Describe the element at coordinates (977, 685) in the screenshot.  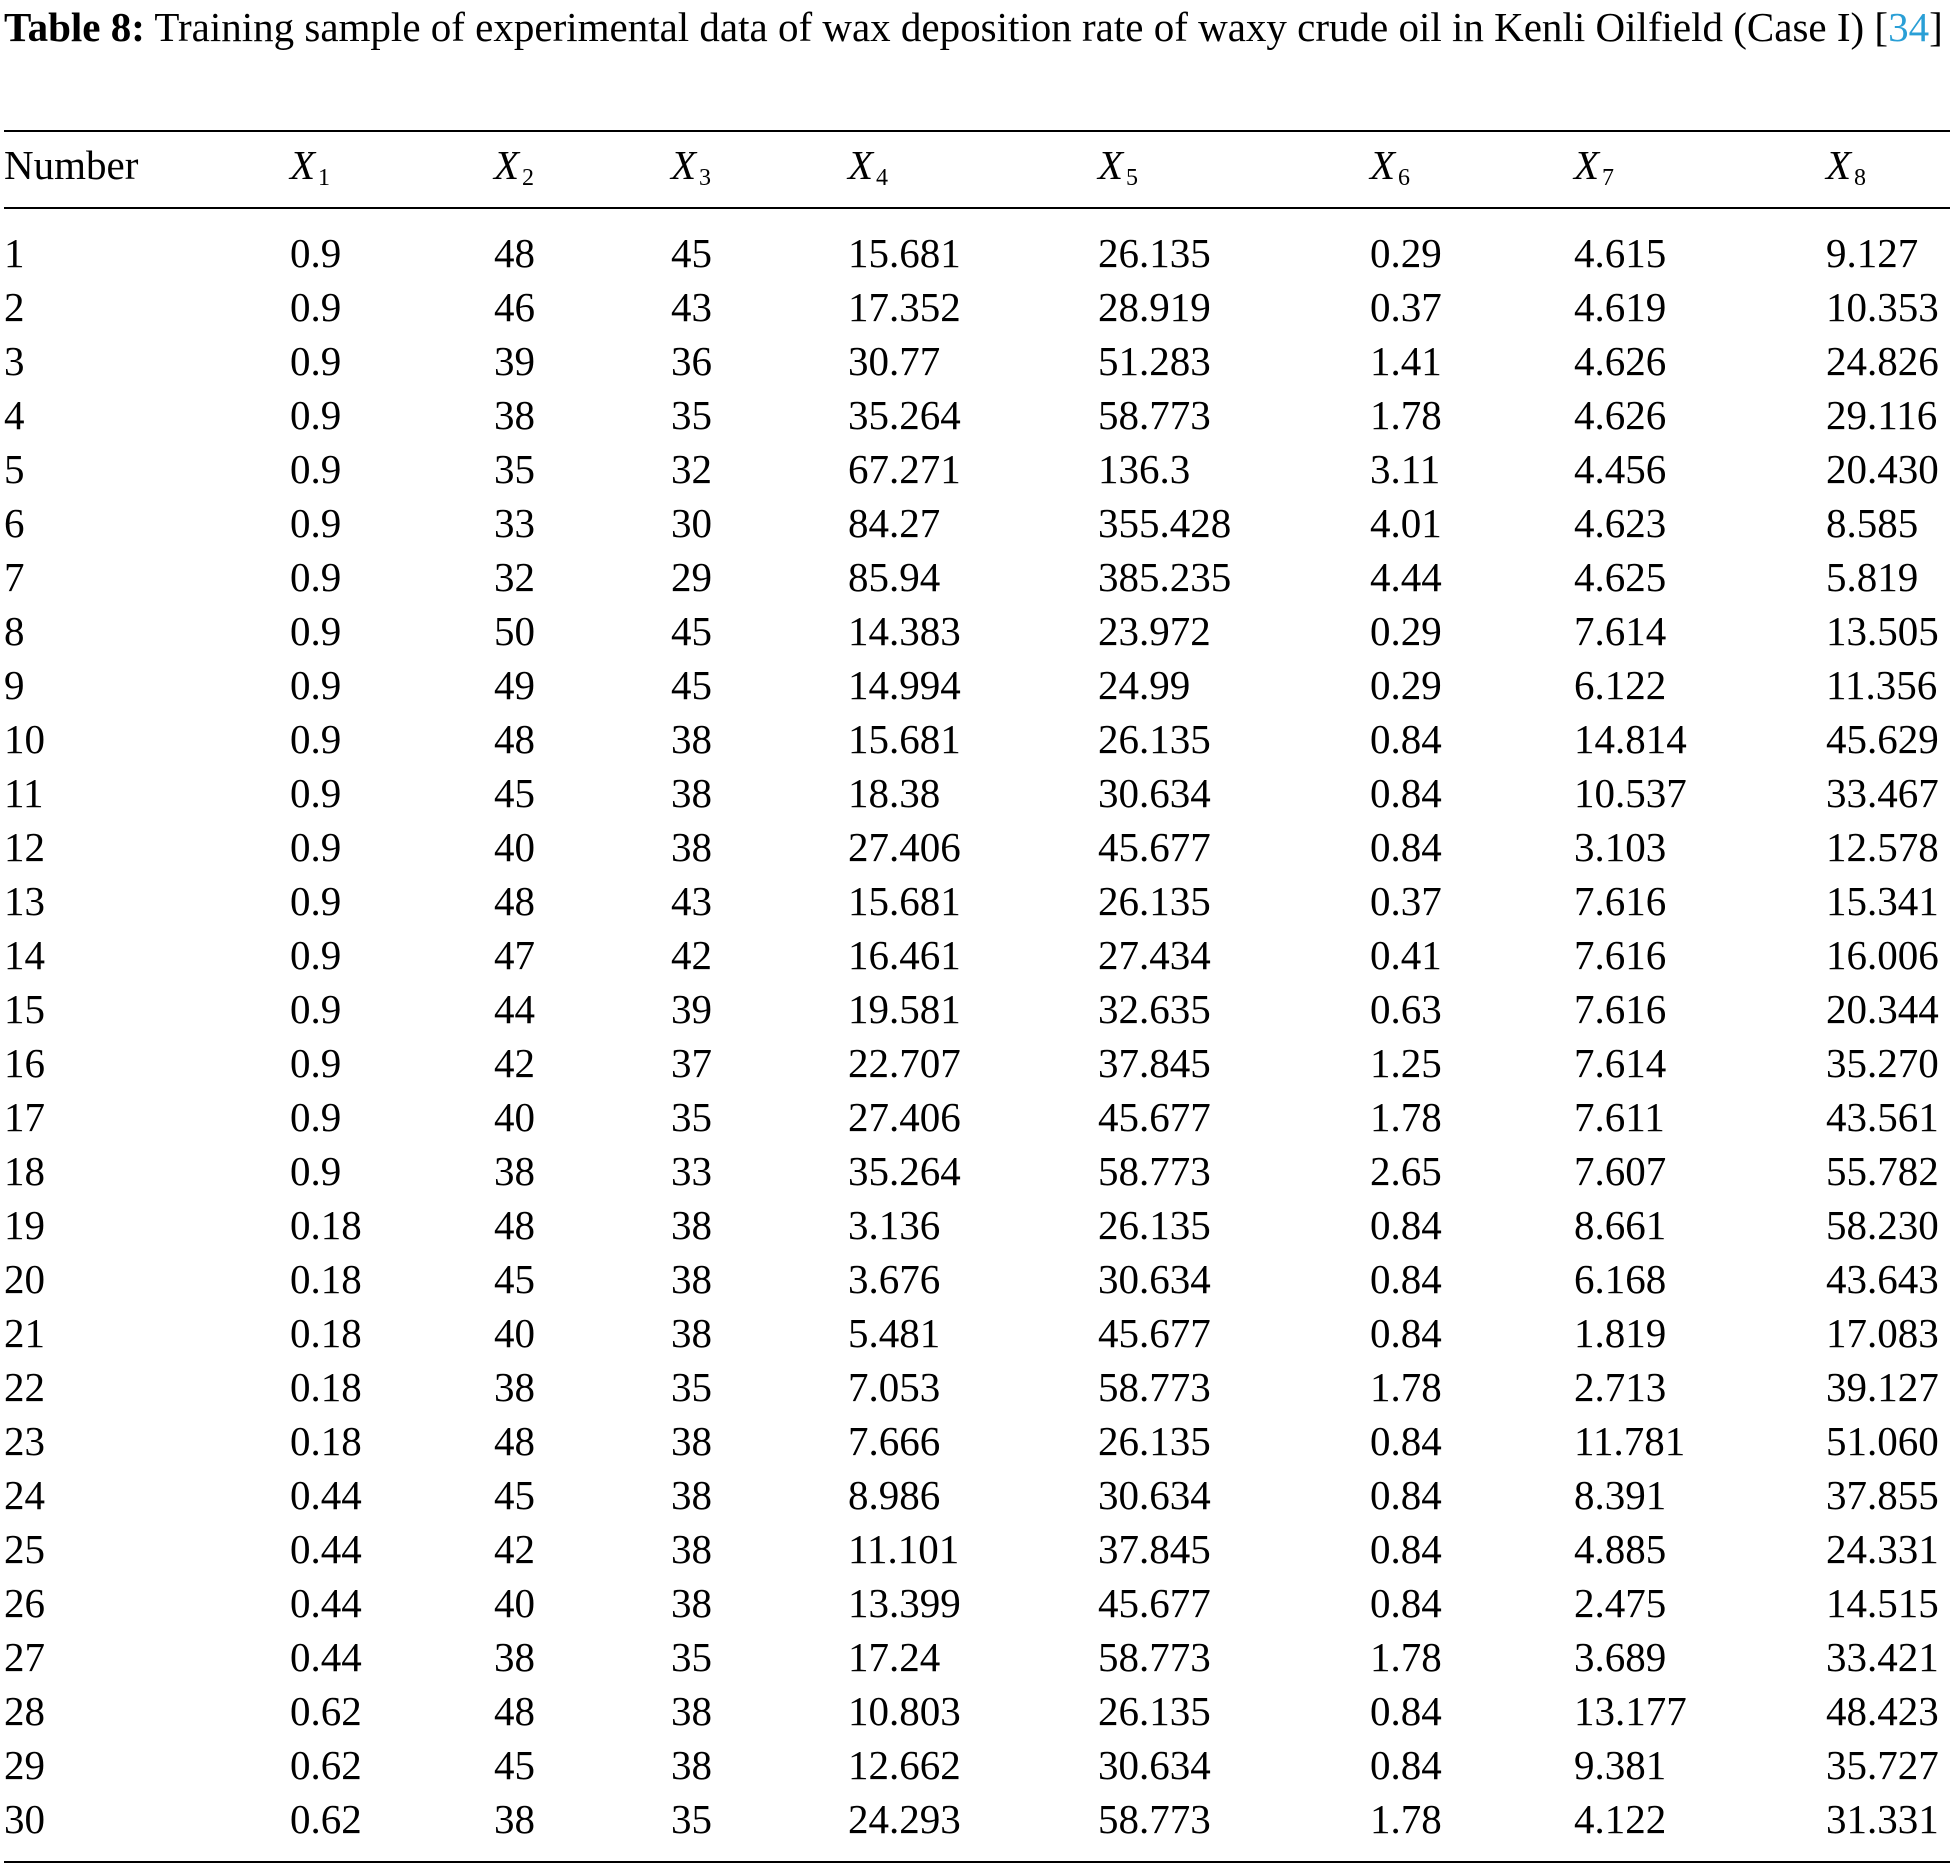
I see `table-row: 9 0.9 49 45 14.994 24.99 0.29 6.122 11.356` at that location.